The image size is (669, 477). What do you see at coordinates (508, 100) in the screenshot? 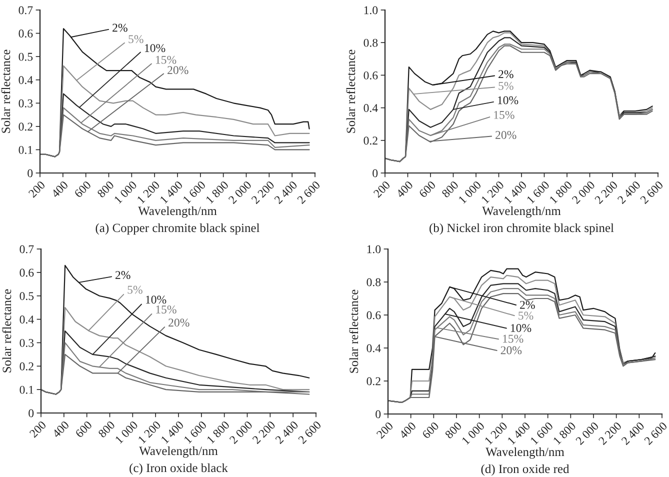
I see `legend-label: 10%` at bounding box center [508, 100].